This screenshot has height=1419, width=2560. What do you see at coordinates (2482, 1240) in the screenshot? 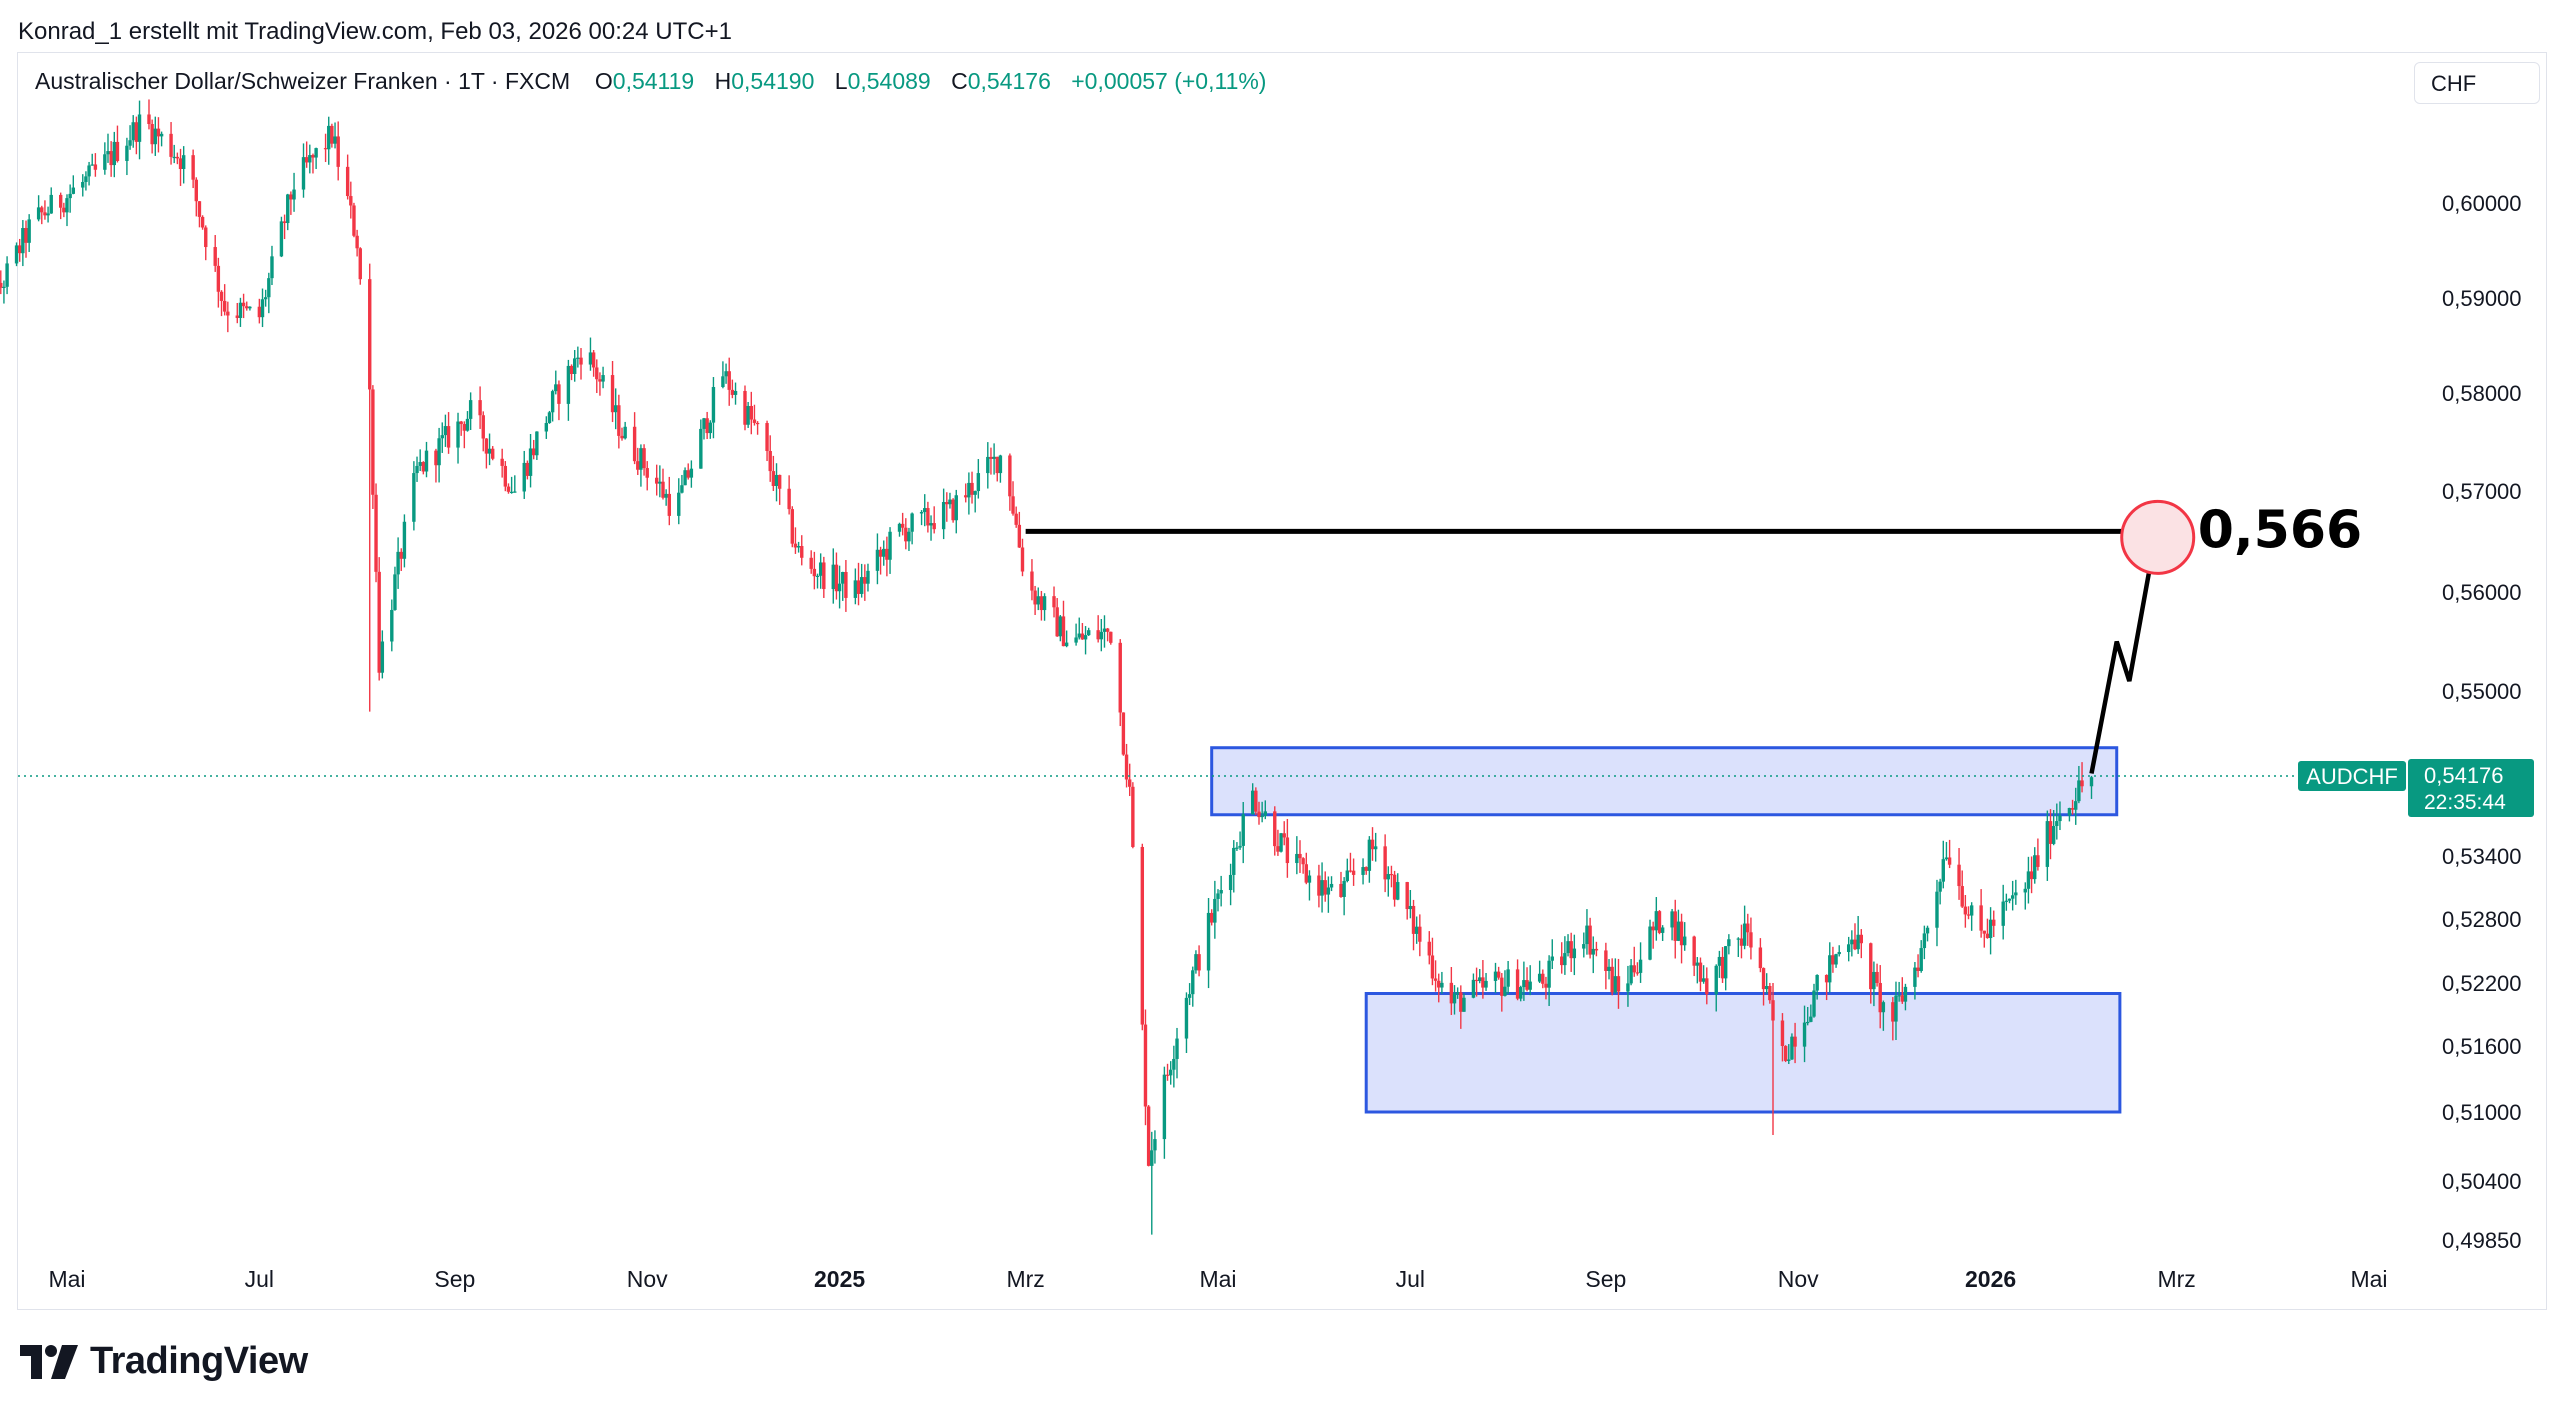
I see `y-tick-label: 0,49850` at bounding box center [2482, 1240].